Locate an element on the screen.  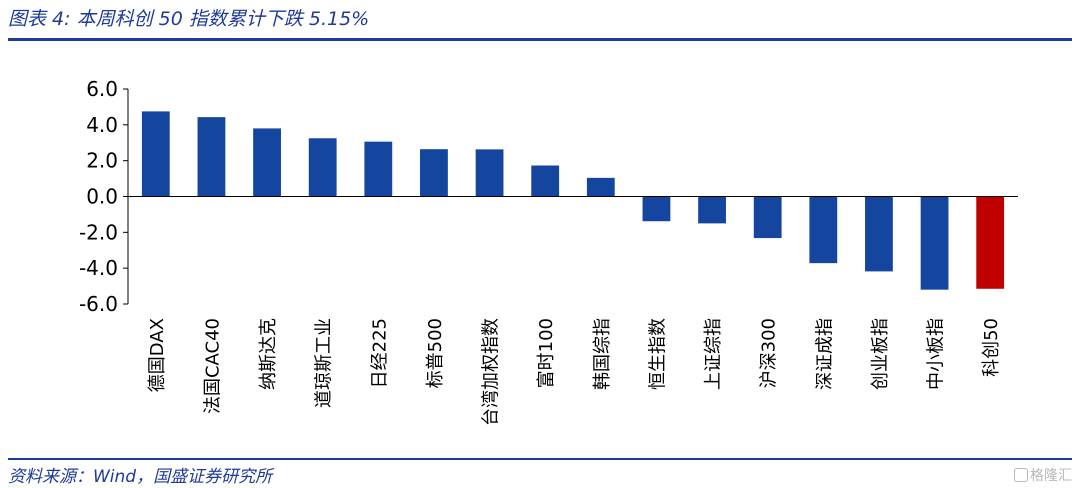
chart-title: 图表 4: 本周科创 50 指数累计下跌 5.15% is located at coordinates (189, 19).